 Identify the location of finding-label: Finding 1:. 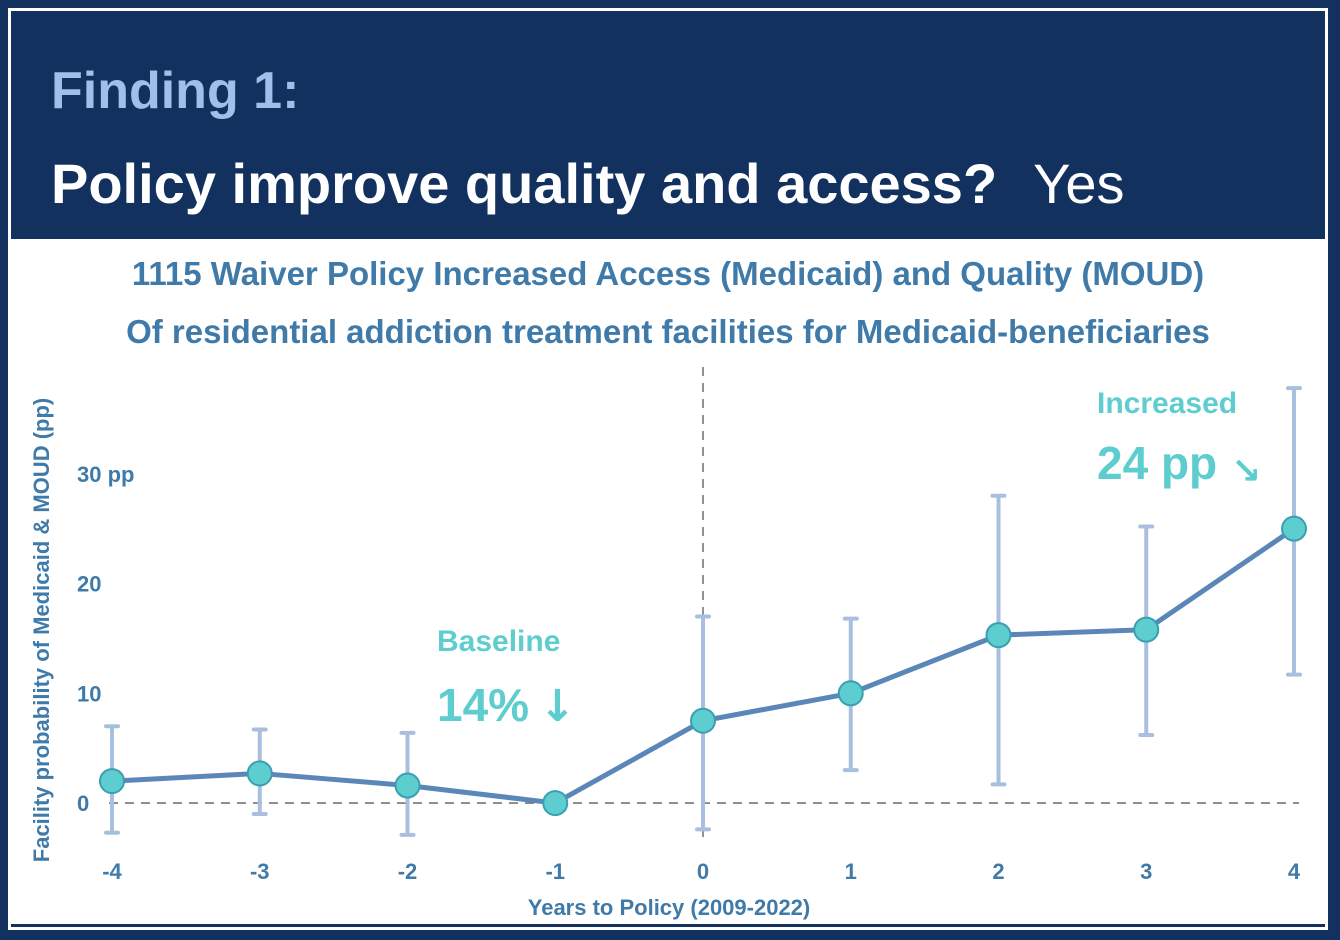
(175, 91).